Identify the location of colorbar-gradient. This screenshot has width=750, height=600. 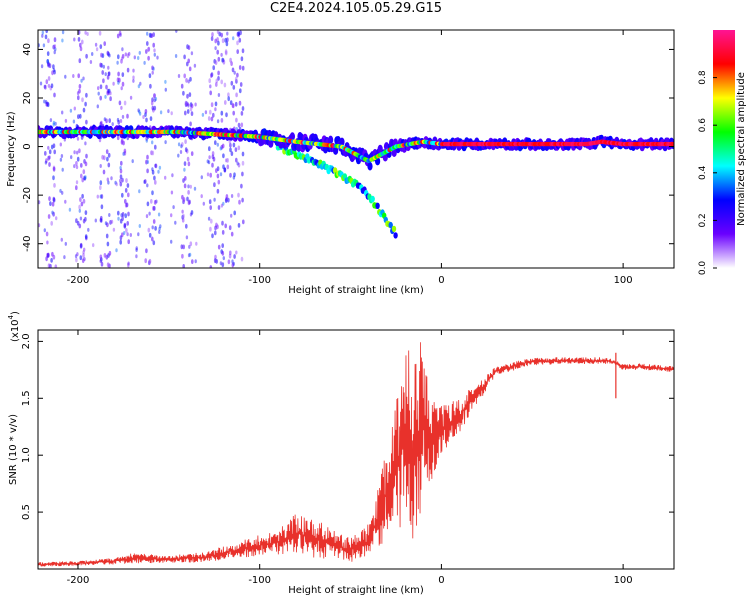
(724, 149).